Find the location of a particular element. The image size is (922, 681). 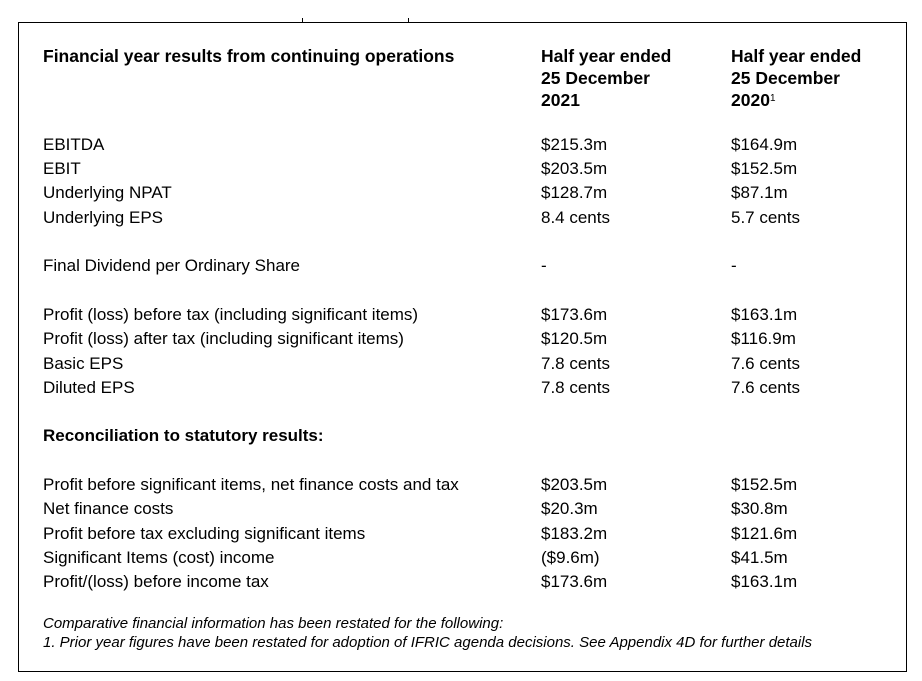

row-label: Final Dividend per Ordinary Share is located at coordinates (172, 266).